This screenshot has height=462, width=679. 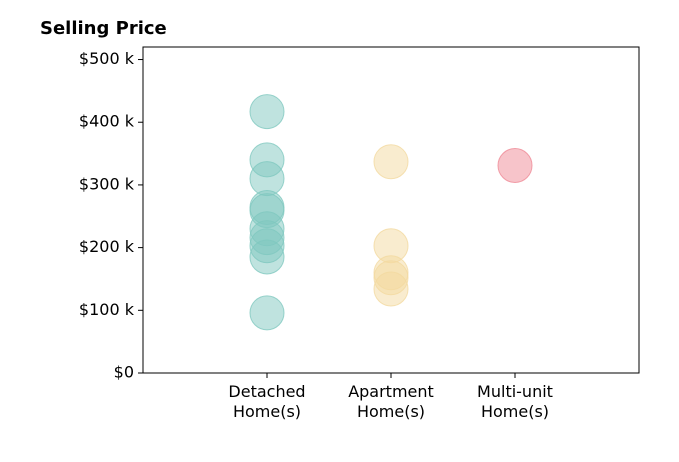 What do you see at coordinates (391, 401) in the screenshot?
I see `x-tick-label: Apartment Home(s)` at bounding box center [391, 401].